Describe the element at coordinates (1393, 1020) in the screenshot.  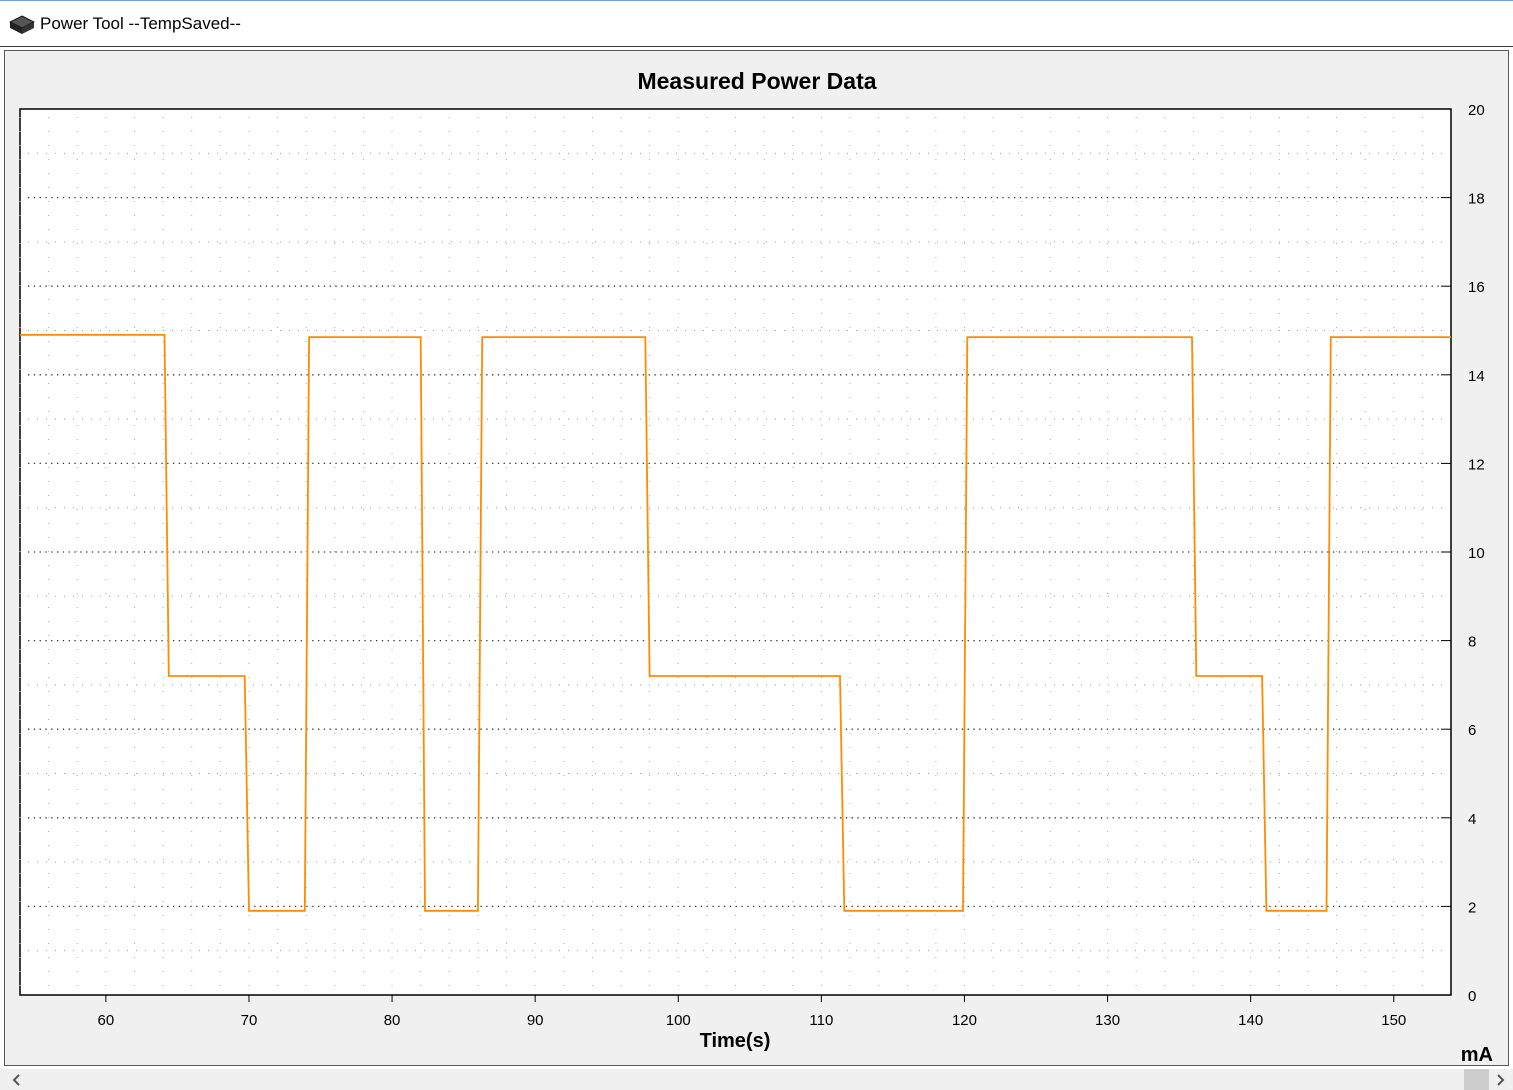
I see `x-tick-label: 150` at that location.